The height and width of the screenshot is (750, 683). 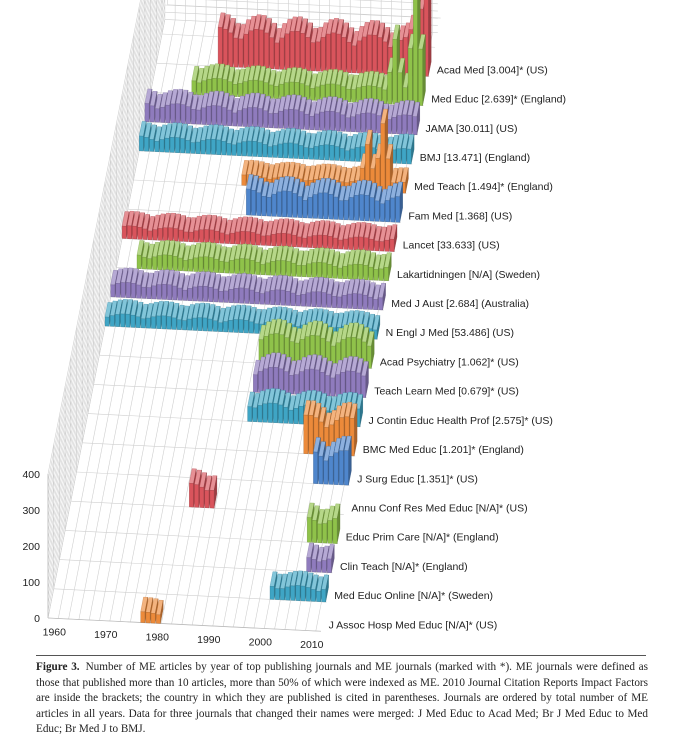 I want to click on series-label: Med Teach [1.494]* (England), so click(x=483, y=187).